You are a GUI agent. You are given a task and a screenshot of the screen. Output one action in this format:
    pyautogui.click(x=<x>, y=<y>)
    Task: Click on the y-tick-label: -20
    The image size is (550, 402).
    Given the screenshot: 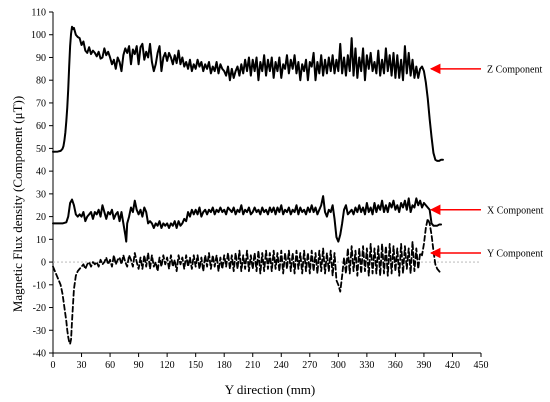 What is the action you would take?
    pyautogui.click(x=39, y=308)
    